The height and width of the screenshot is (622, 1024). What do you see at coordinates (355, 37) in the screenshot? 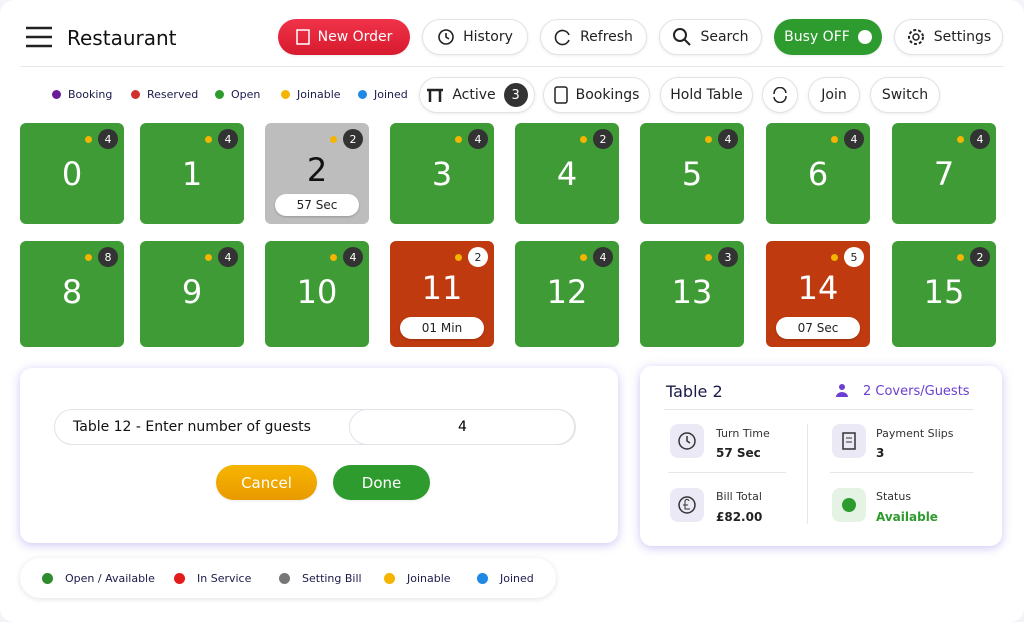
I see `label: New Order` at bounding box center [355, 37].